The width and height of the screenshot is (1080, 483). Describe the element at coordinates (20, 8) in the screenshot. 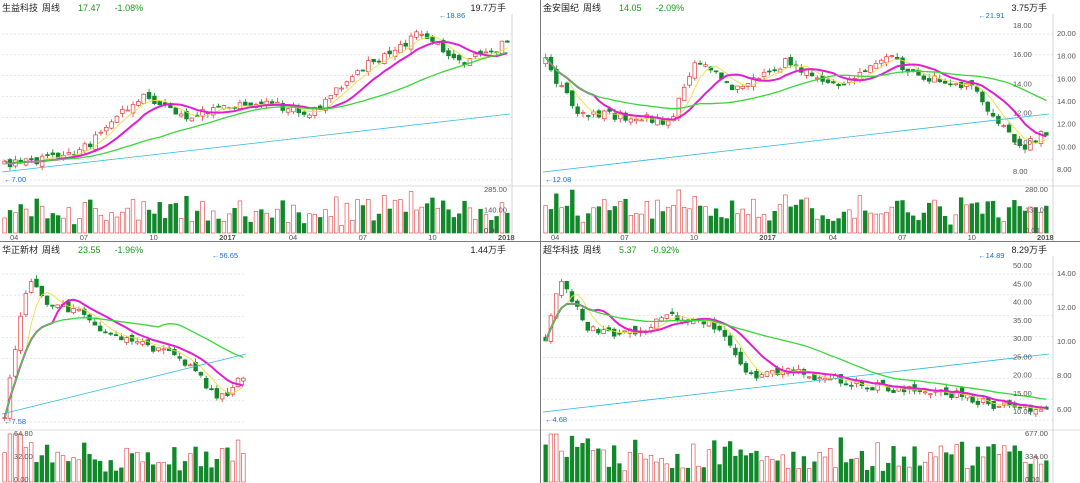

I see `stock-name: 生益科技` at that location.